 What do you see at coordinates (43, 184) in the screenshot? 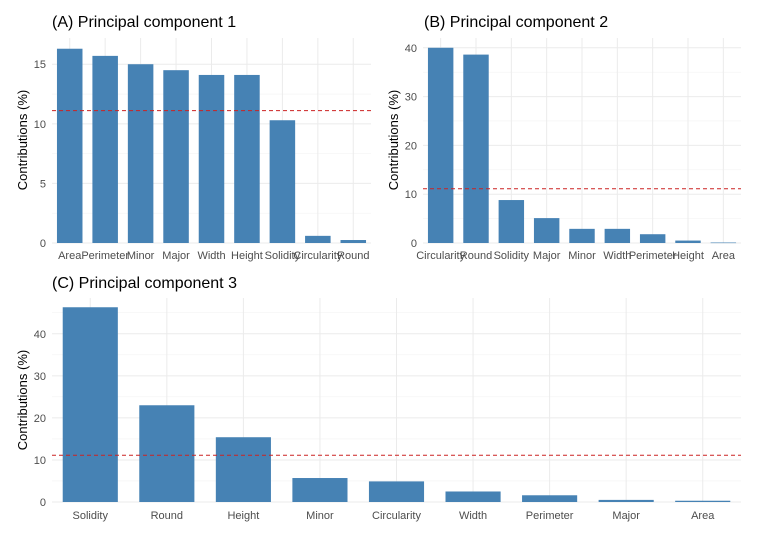
I see `y-tick-label: 5` at bounding box center [43, 184].